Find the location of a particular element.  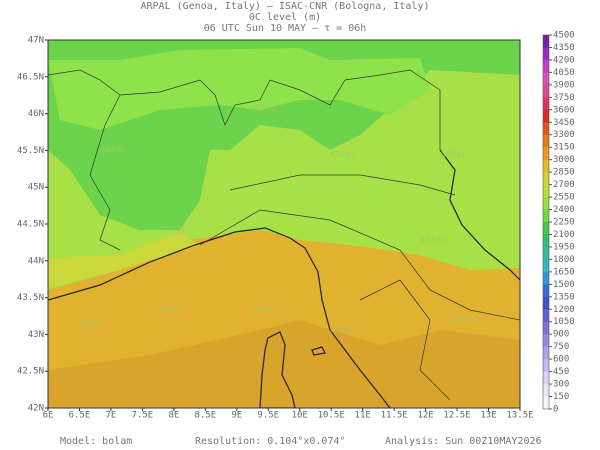

colorbar-label: 750 is located at coordinates (561, 347).